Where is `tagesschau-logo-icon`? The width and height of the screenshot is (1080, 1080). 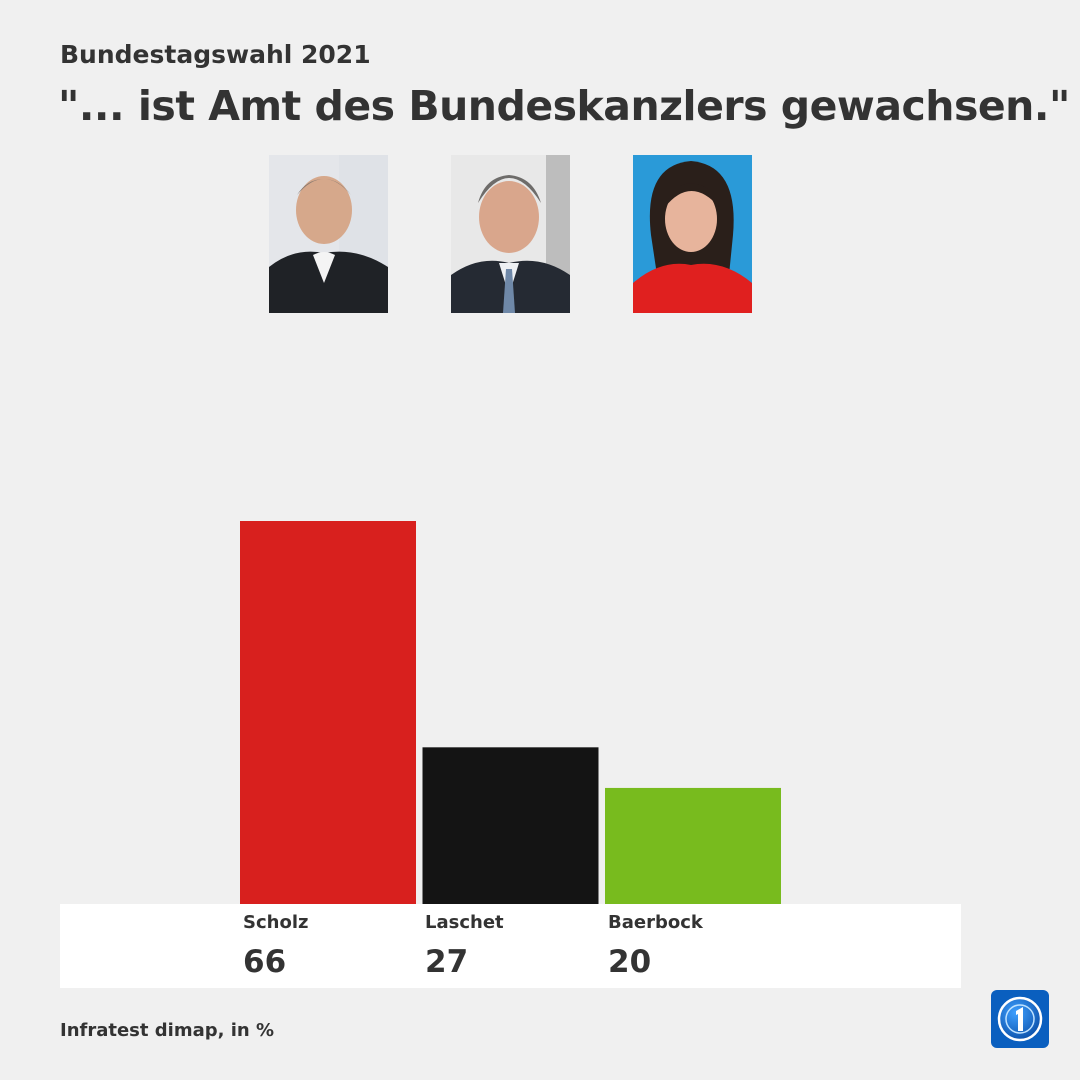
tagesschau-logo-icon is located at coordinates (1020, 1019).